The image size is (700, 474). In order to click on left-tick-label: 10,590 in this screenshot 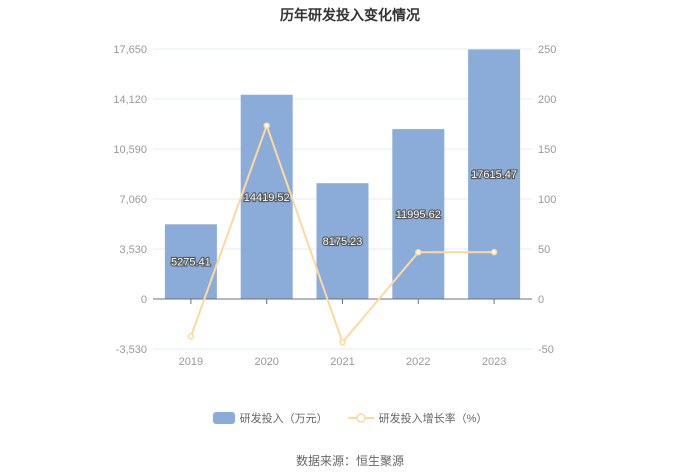, I will do `click(130, 150)`.